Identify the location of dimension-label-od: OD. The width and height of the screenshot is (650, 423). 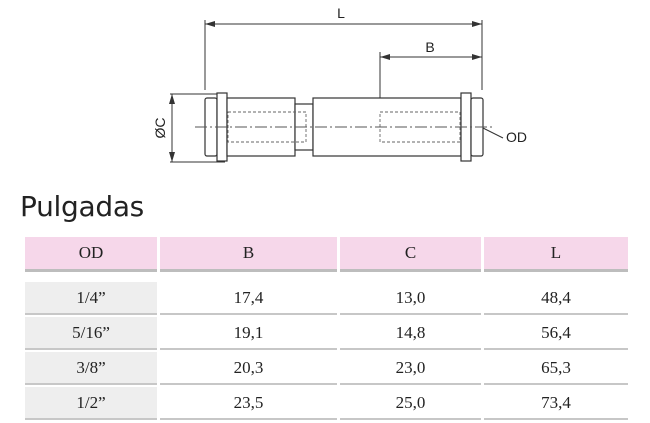
(516, 137).